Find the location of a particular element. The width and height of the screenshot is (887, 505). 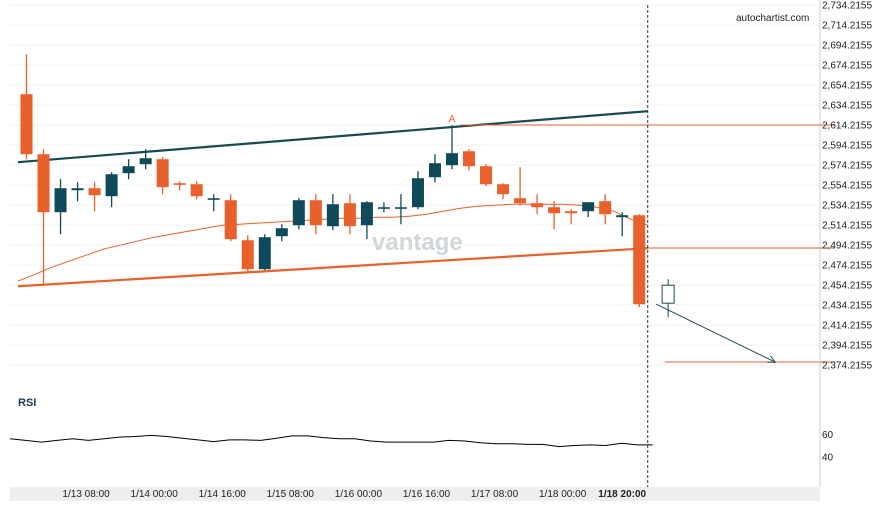

watermark-text: vantage is located at coordinates (417, 242).